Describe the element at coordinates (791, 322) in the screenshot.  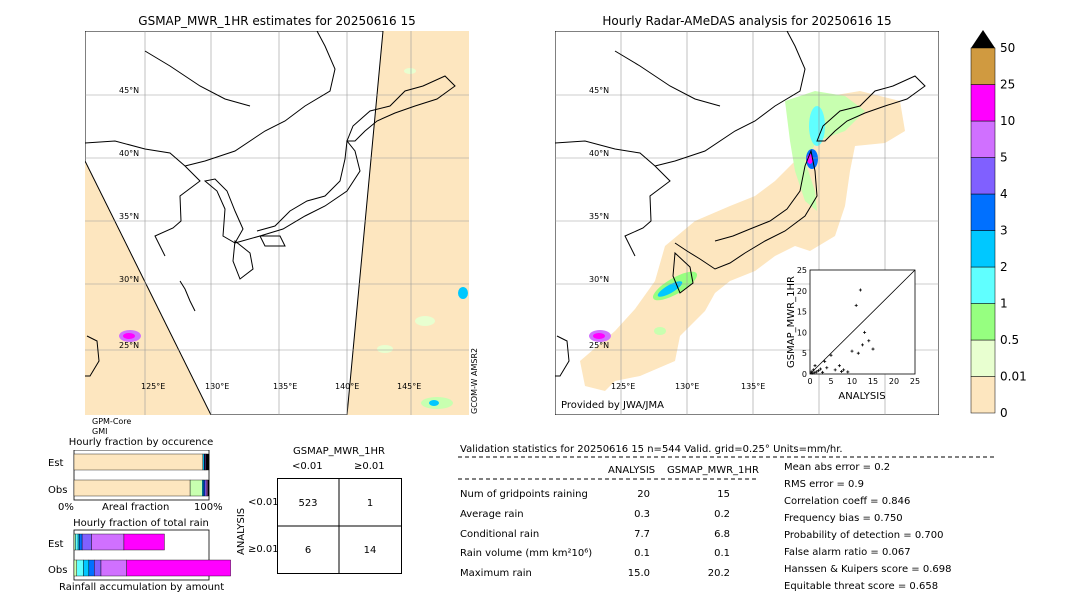
I see `scatter-ylabel: GSMAP_MWR_1HR` at that location.